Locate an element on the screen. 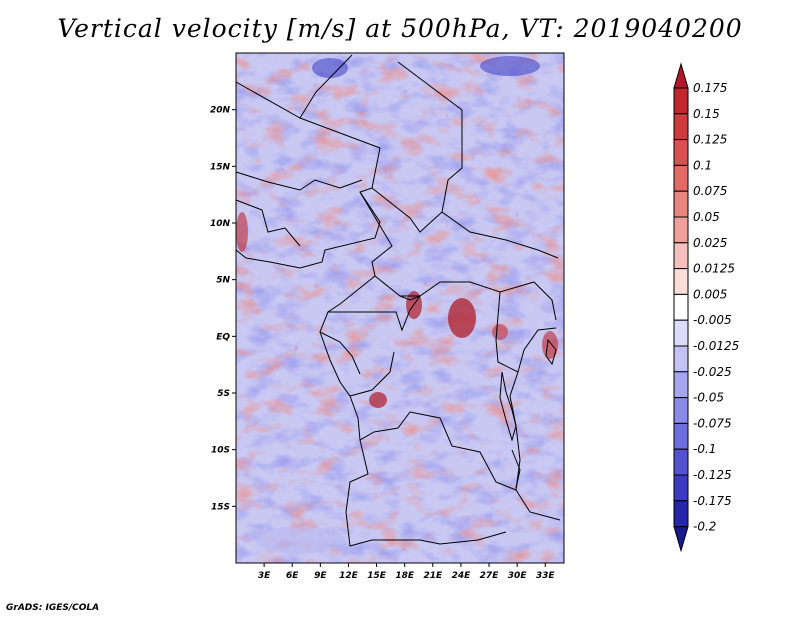 This screenshot has width=800, height=618. lat-tick-label: 10S is located at coordinates (220, 451).